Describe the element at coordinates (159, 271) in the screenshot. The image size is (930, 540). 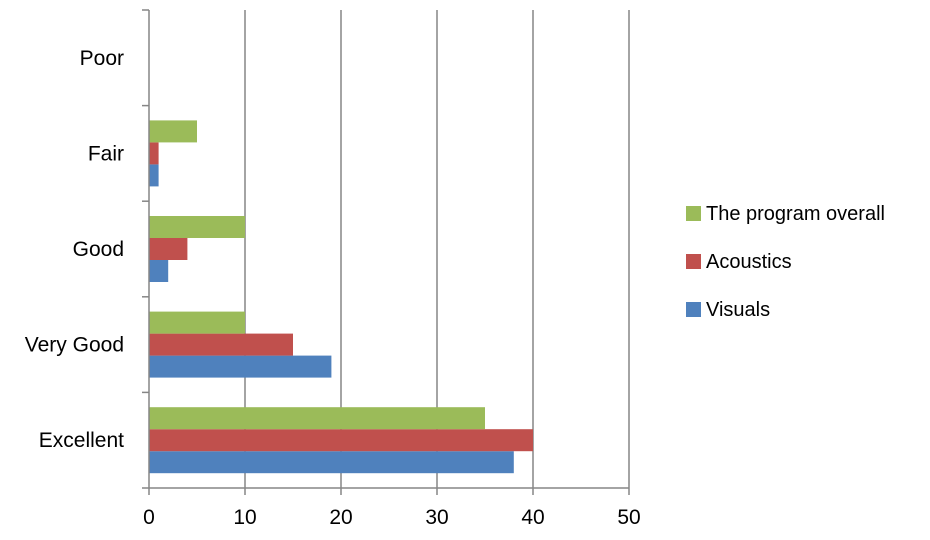
I see `bar-visuals-good` at that location.